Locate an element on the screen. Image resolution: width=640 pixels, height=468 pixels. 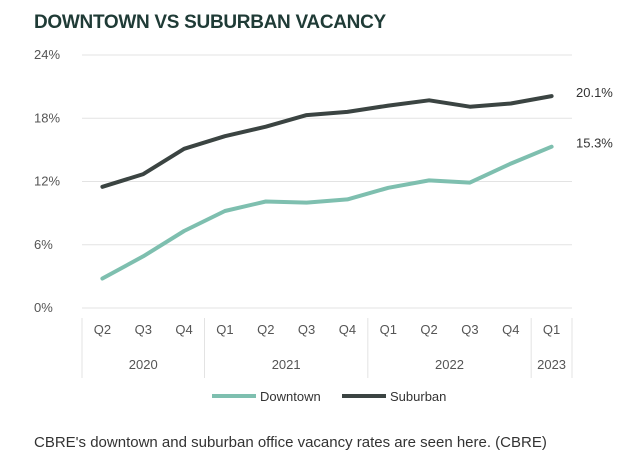
legend-label-downtown: Downtown is located at coordinates (290, 396).